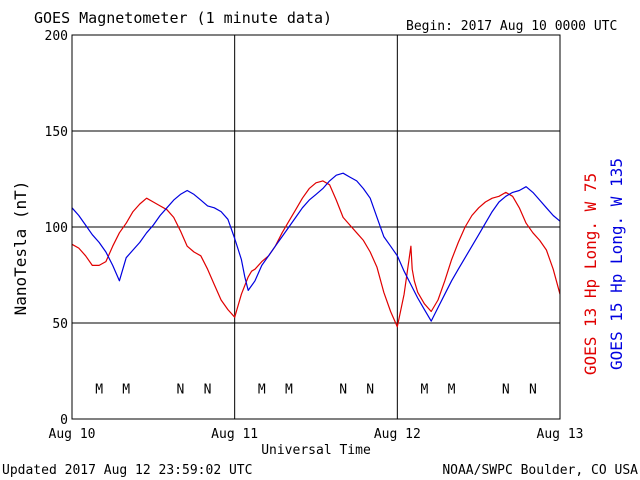 The width and height of the screenshot is (640, 480). Describe the element at coordinates (397, 434) in the screenshot. I see `x-tick-label: Aug 12` at that location.